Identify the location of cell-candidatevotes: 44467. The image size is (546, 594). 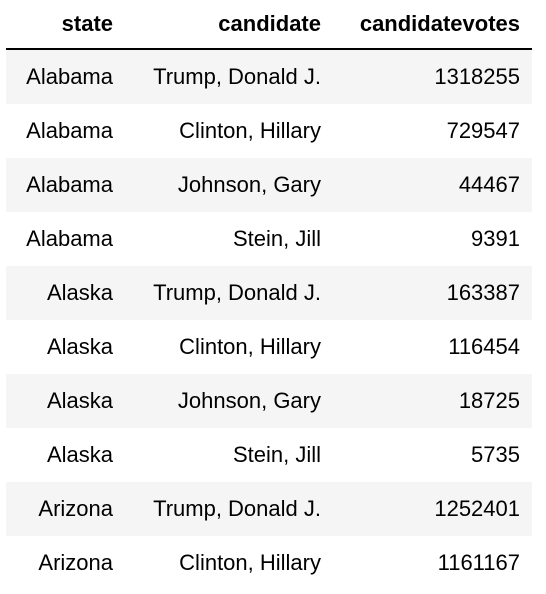
(432, 185).